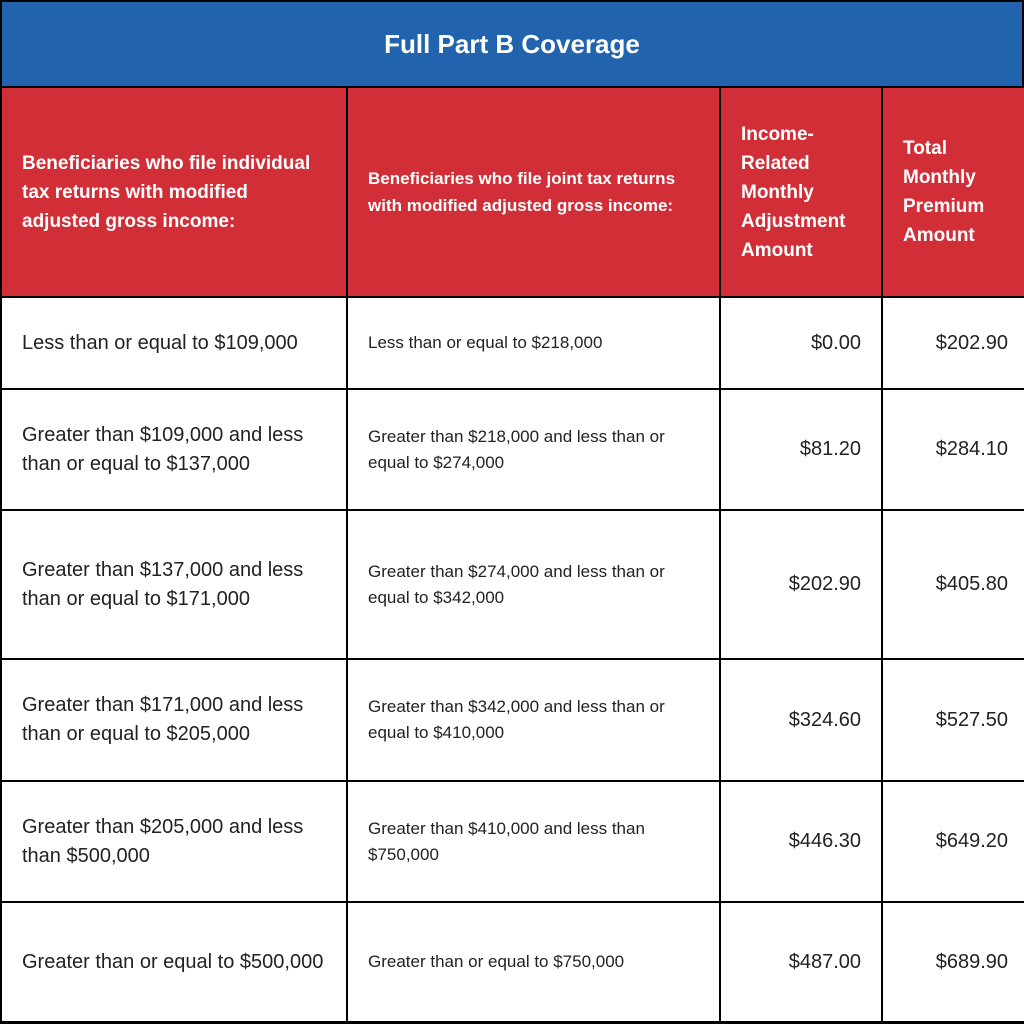 This screenshot has height=1024, width=1024. Describe the element at coordinates (801, 841) in the screenshot. I see `cell-irmaa: $446.30` at that location.